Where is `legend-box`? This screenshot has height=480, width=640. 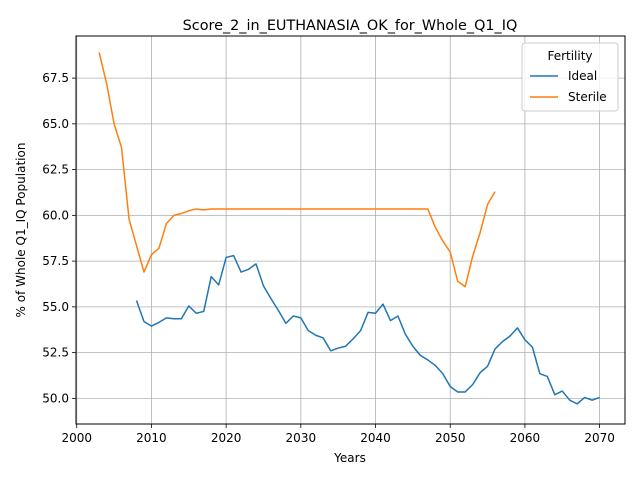 legend-box is located at coordinates (570, 77).